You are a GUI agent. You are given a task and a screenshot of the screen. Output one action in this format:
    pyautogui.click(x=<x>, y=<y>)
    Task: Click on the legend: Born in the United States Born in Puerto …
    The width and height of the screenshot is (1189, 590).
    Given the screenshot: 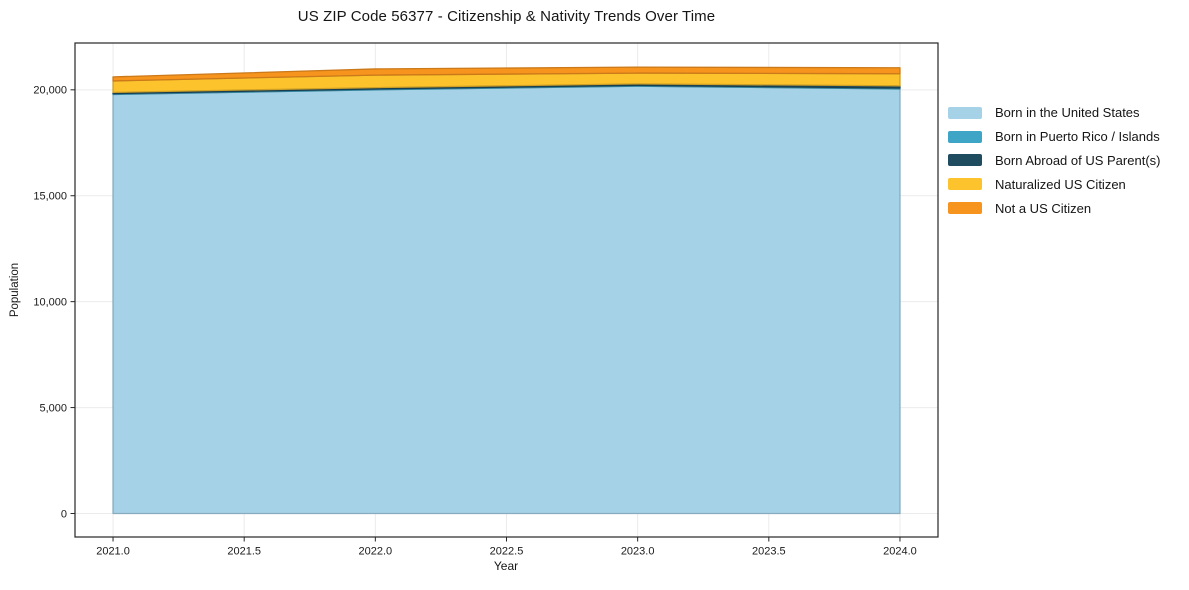 What is the action you would take?
    pyautogui.click(x=1054, y=160)
    